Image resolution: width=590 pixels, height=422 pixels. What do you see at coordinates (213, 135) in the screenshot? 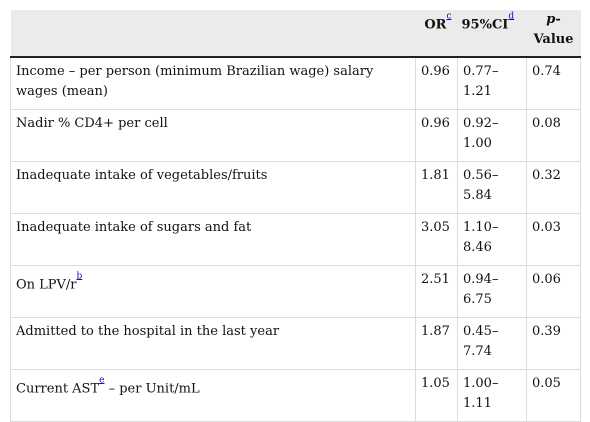
I see `cell-variable: Nadir % CD4+ per cell` at bounding box center [213, 135].